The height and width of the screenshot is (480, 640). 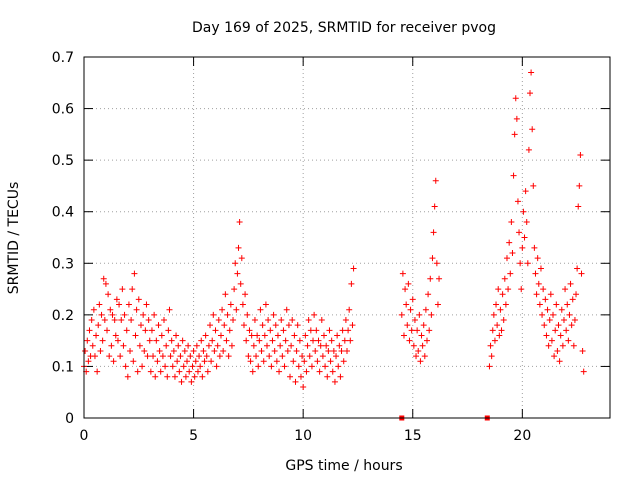 What do you see at coordinates (63, 110) in the screenshot?
I see `y-tick-label: 0.6` at bounding box center [63, 110].